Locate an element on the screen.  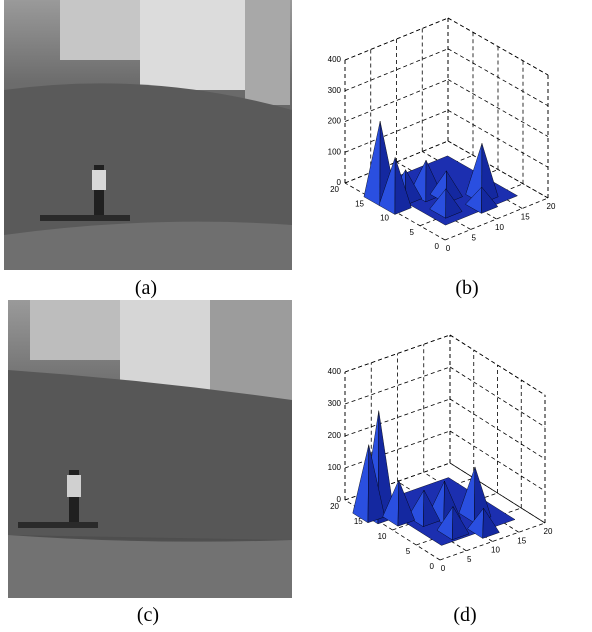
caption: (c) is located at coordinates (148, 615).